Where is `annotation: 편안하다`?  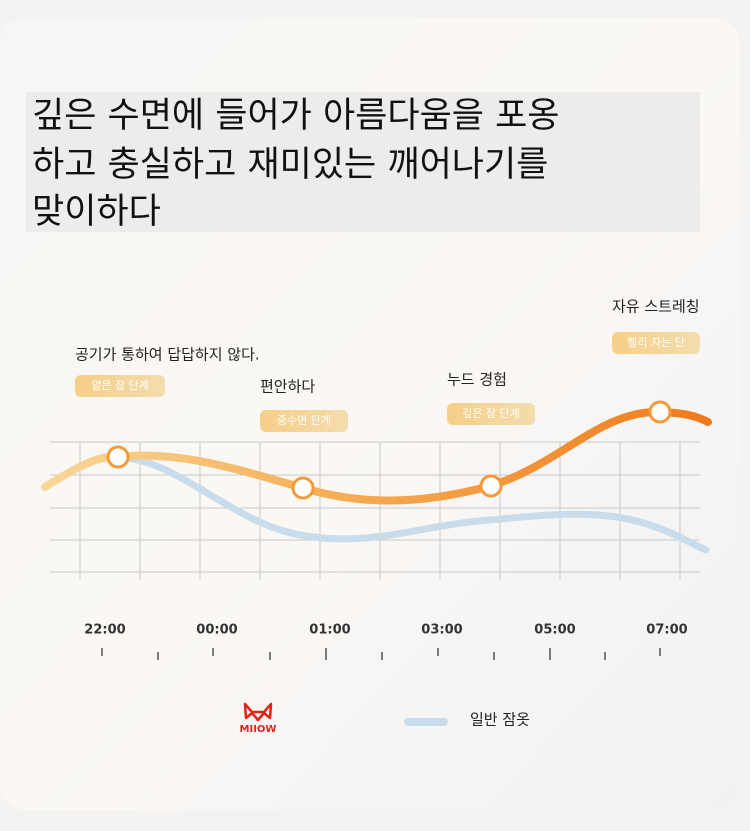 annotation: 편안하다 is located at coordinates (287, 387).